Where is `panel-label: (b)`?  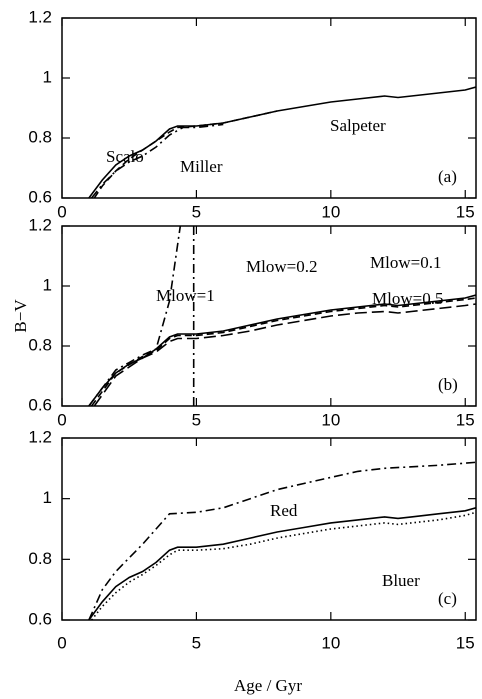
panel-label: (b) is located at coordinates (448, 384).